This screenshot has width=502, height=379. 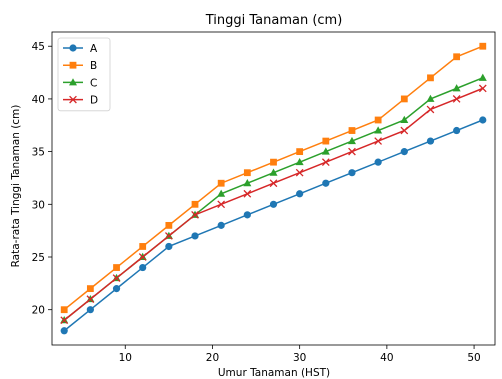 What do you see at coordinates (84, 74) in the screenshot?
I see `legend-frame` at bounding box center [84, 74].